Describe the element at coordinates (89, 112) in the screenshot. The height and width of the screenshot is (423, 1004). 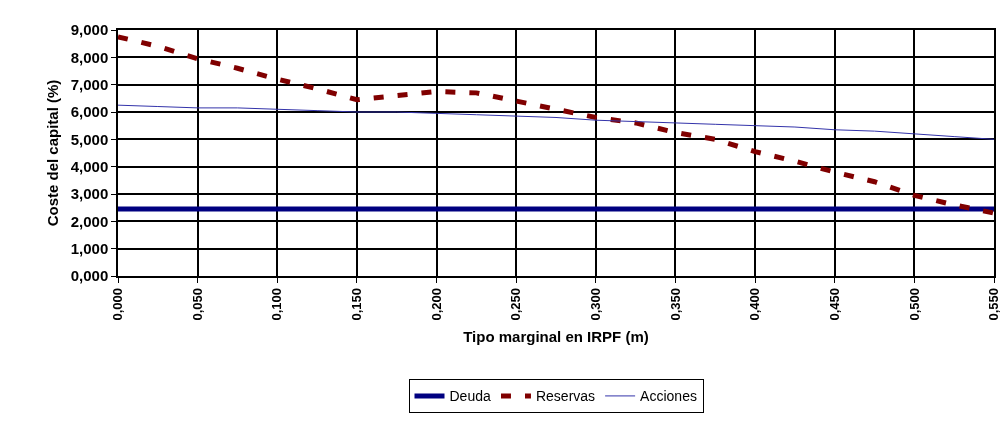
I see `y-tick-label: 6,000` at that location.